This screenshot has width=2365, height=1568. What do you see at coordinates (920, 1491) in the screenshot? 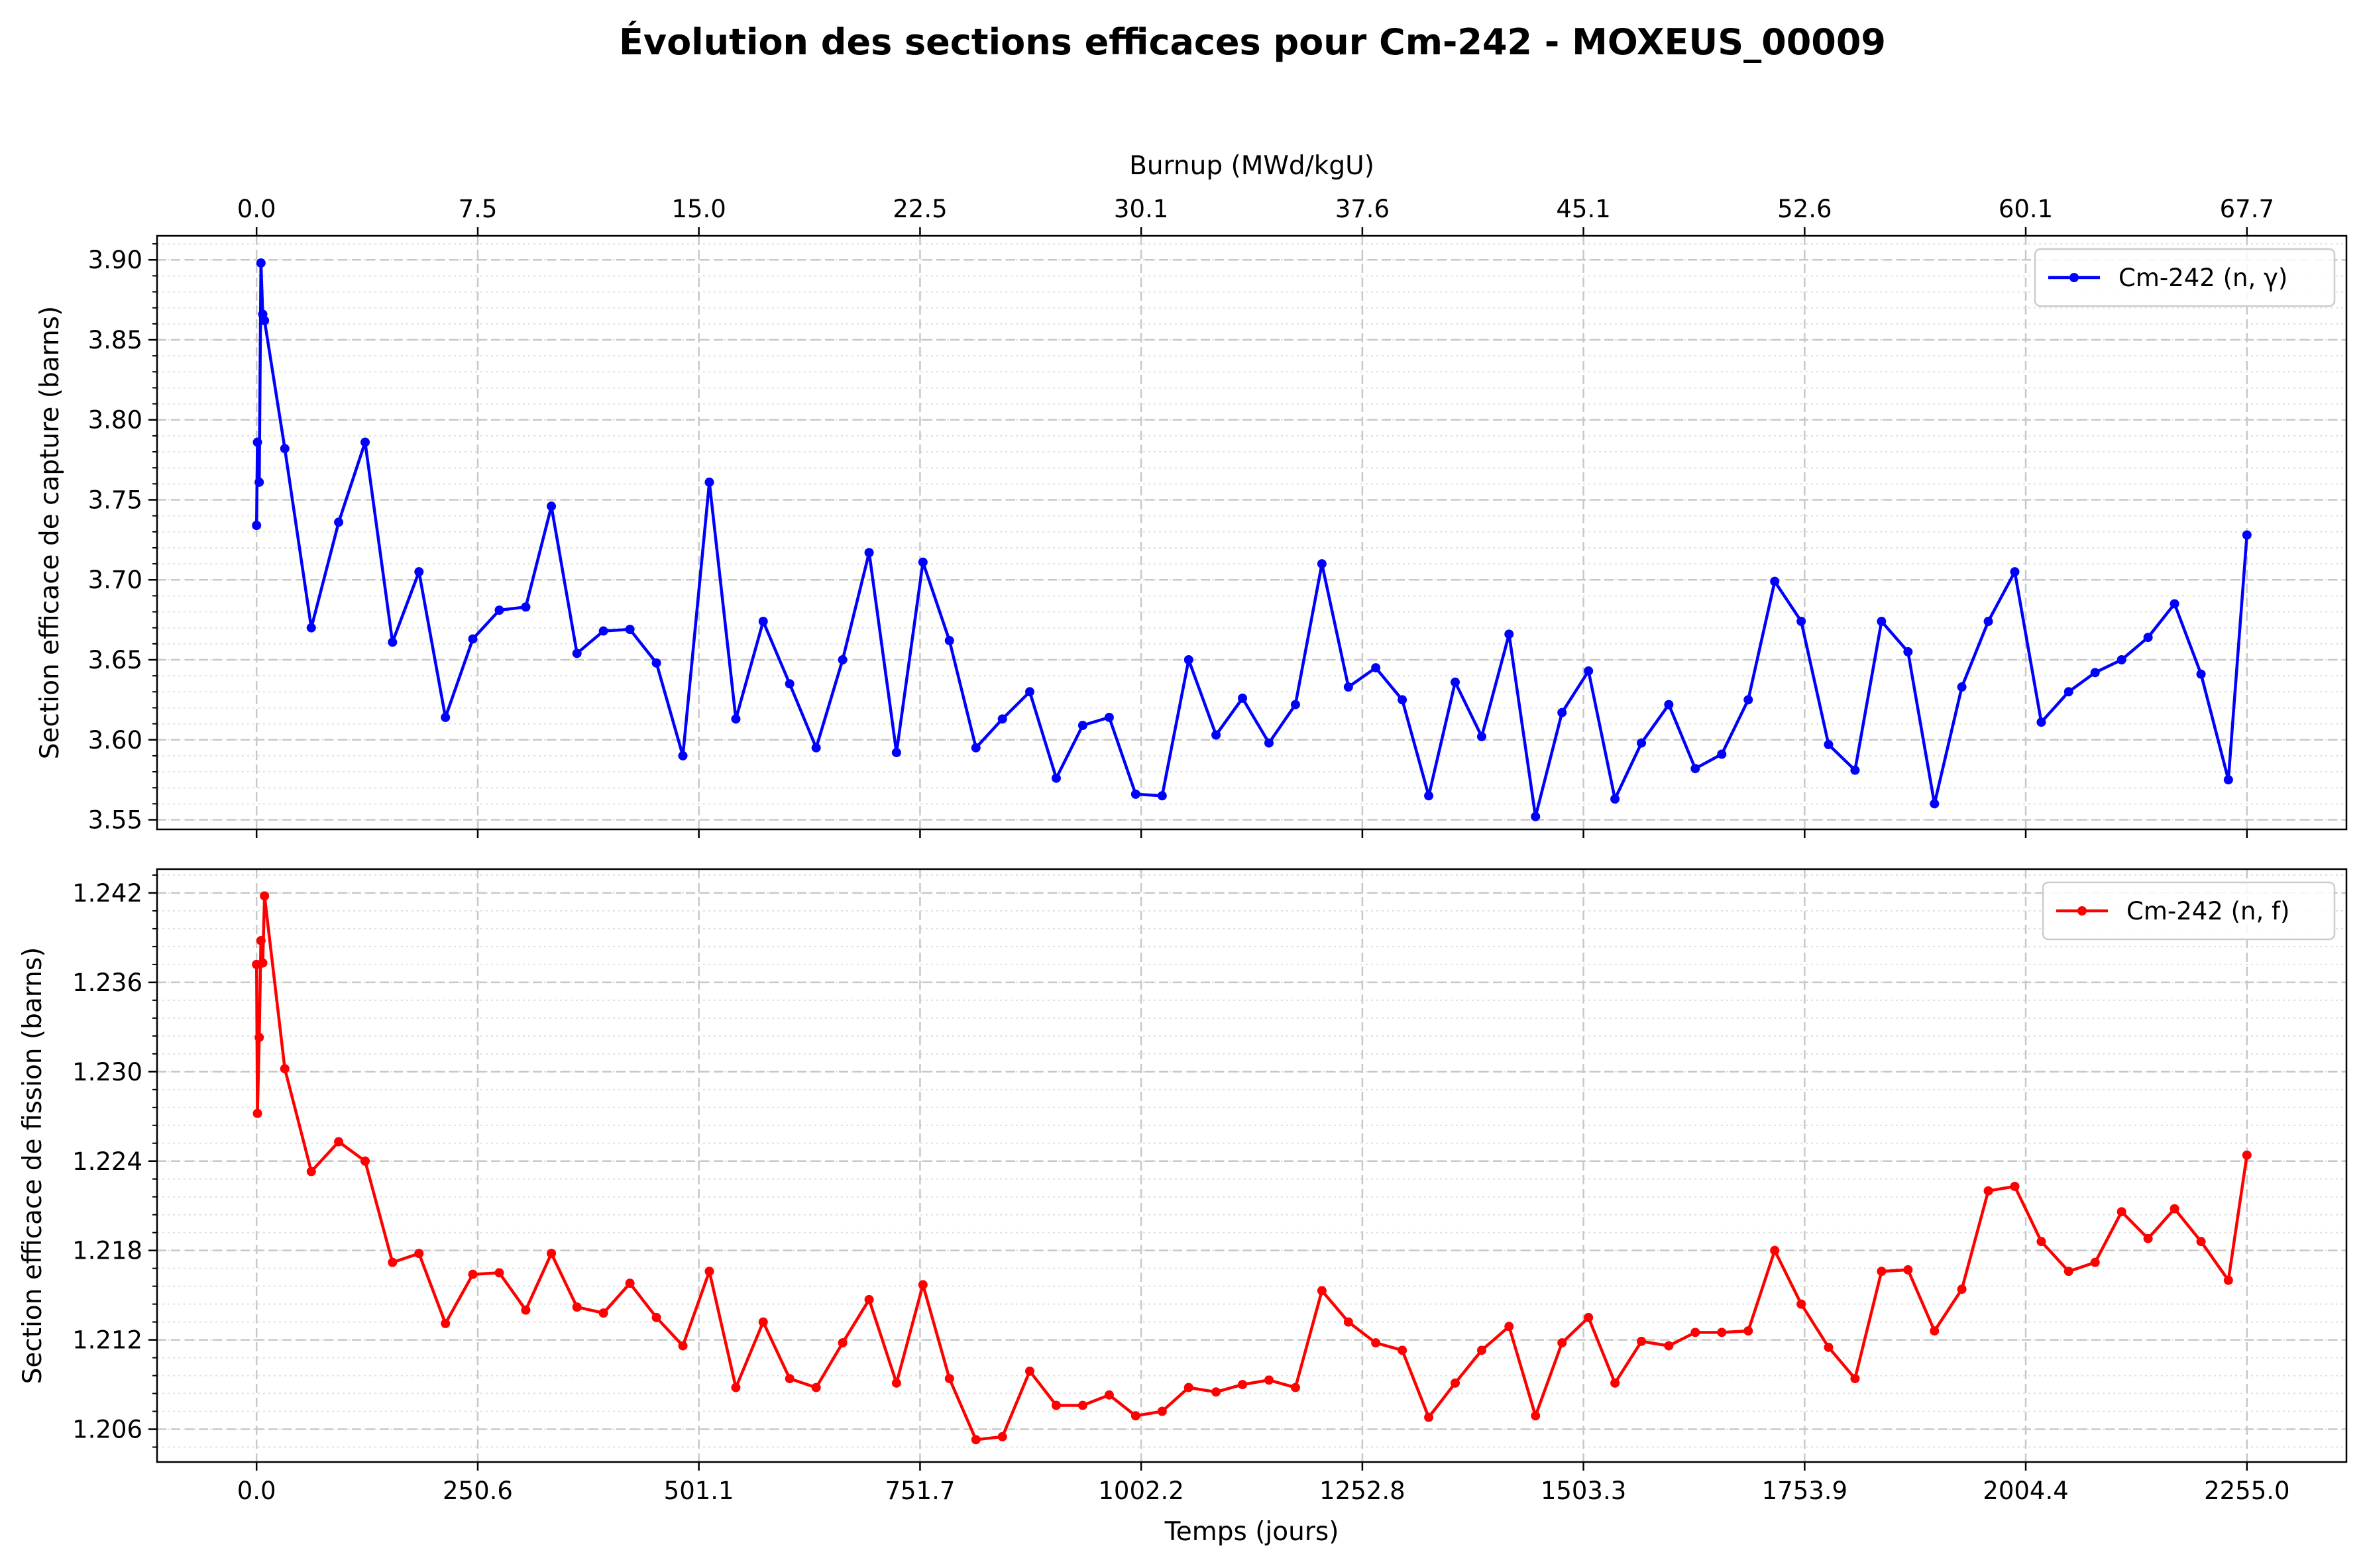
I see `x-tick-label: 751.7` at bounding box center [920, 1491].